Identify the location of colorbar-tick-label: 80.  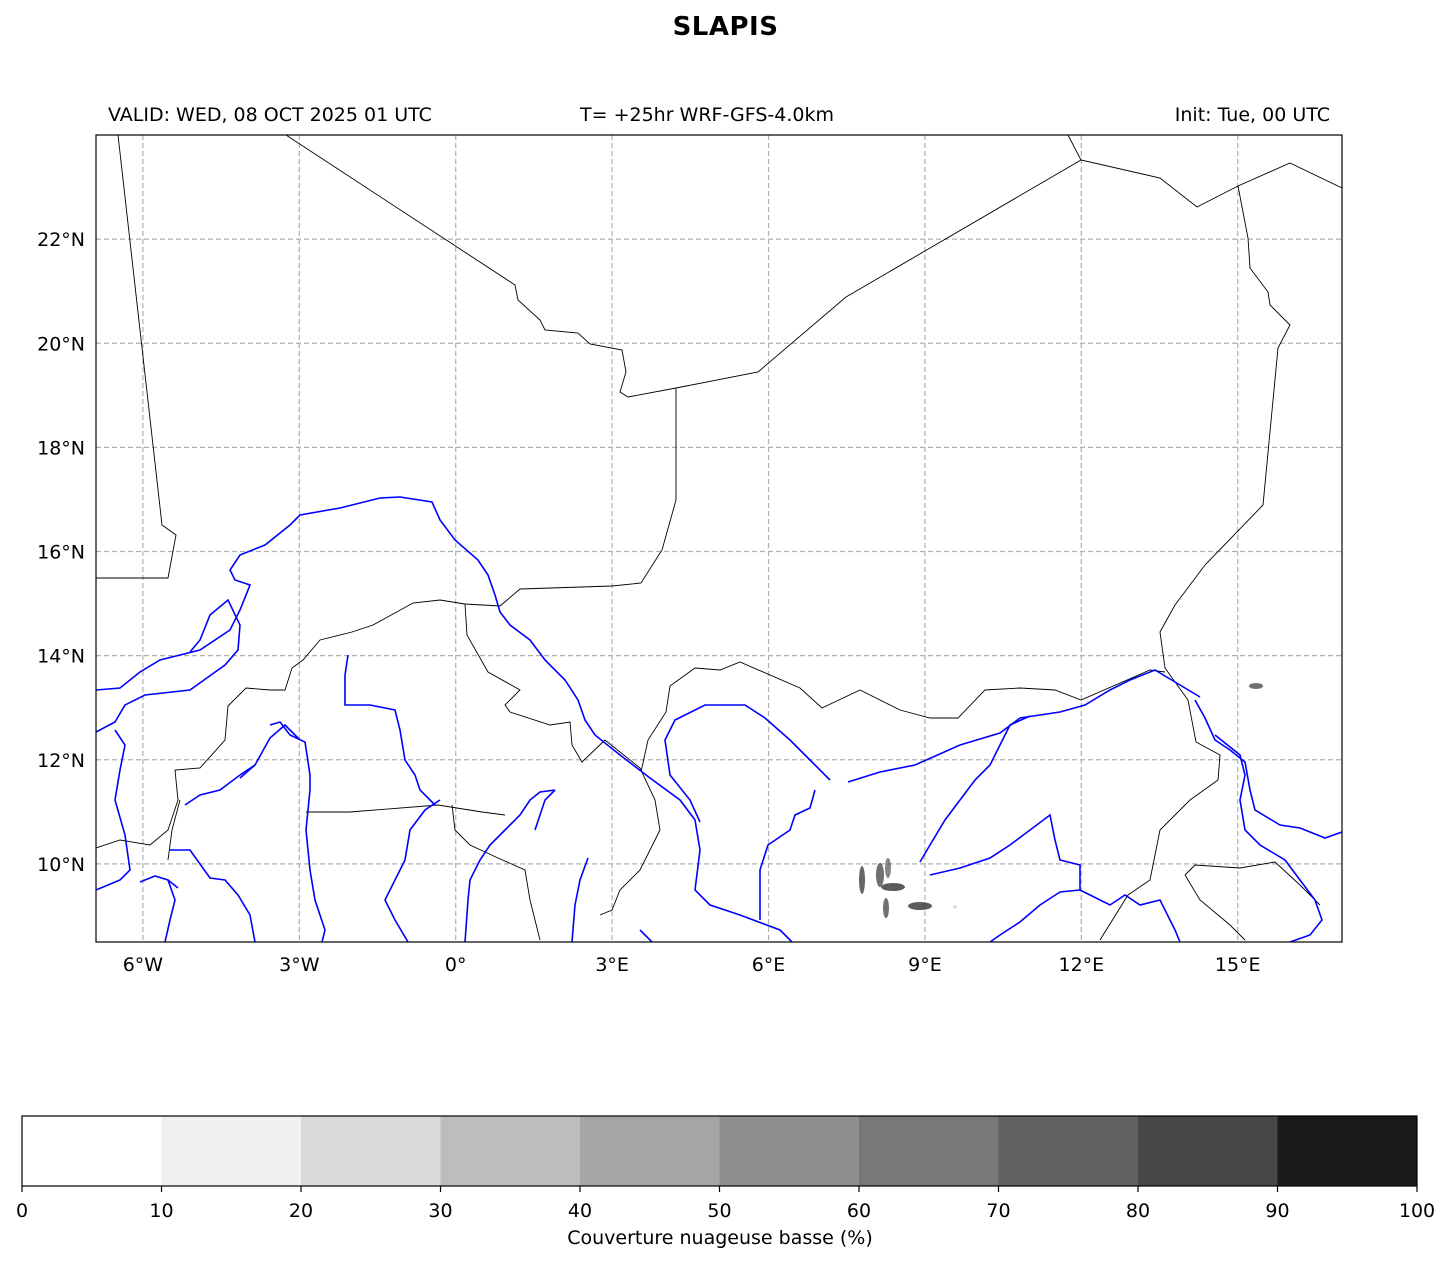
(1138, 1211).